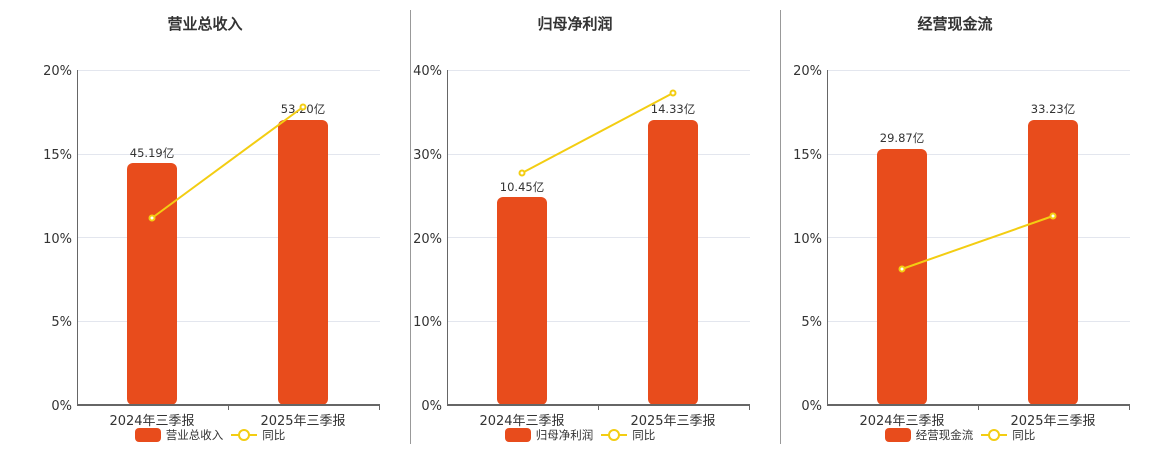  What do you see at coordinates (902, 138) in the screenshot?
I see `bar-value-label: 29.87亿` at bounding box center [902, 138].